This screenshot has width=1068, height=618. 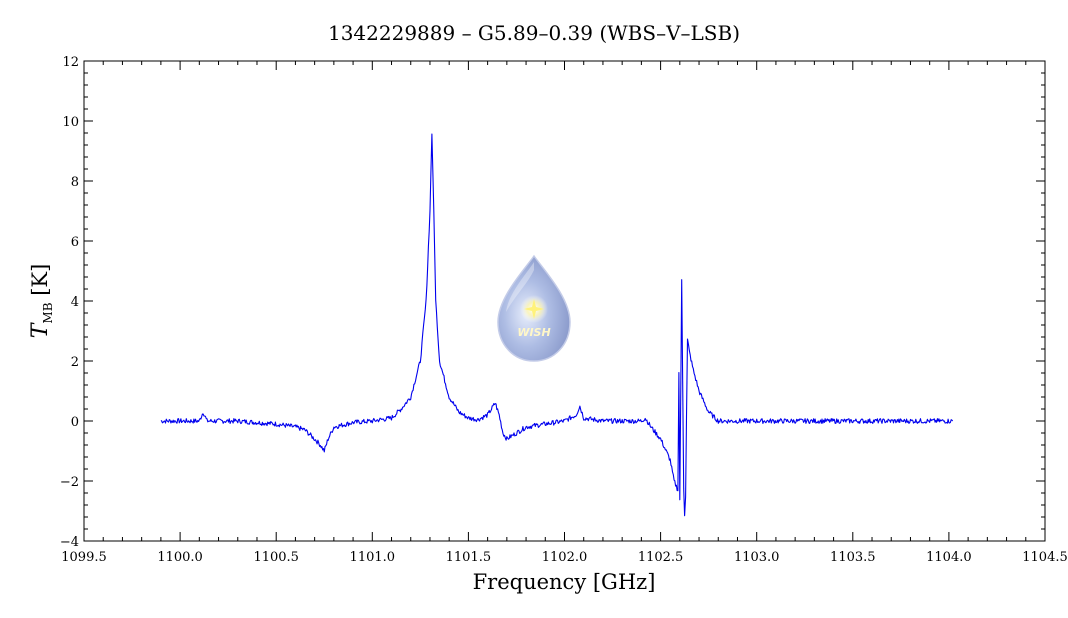 I want to click on y-tick-labels: −4 −2 0 2 4 6 8 10 12, so click(x=69, y=302).